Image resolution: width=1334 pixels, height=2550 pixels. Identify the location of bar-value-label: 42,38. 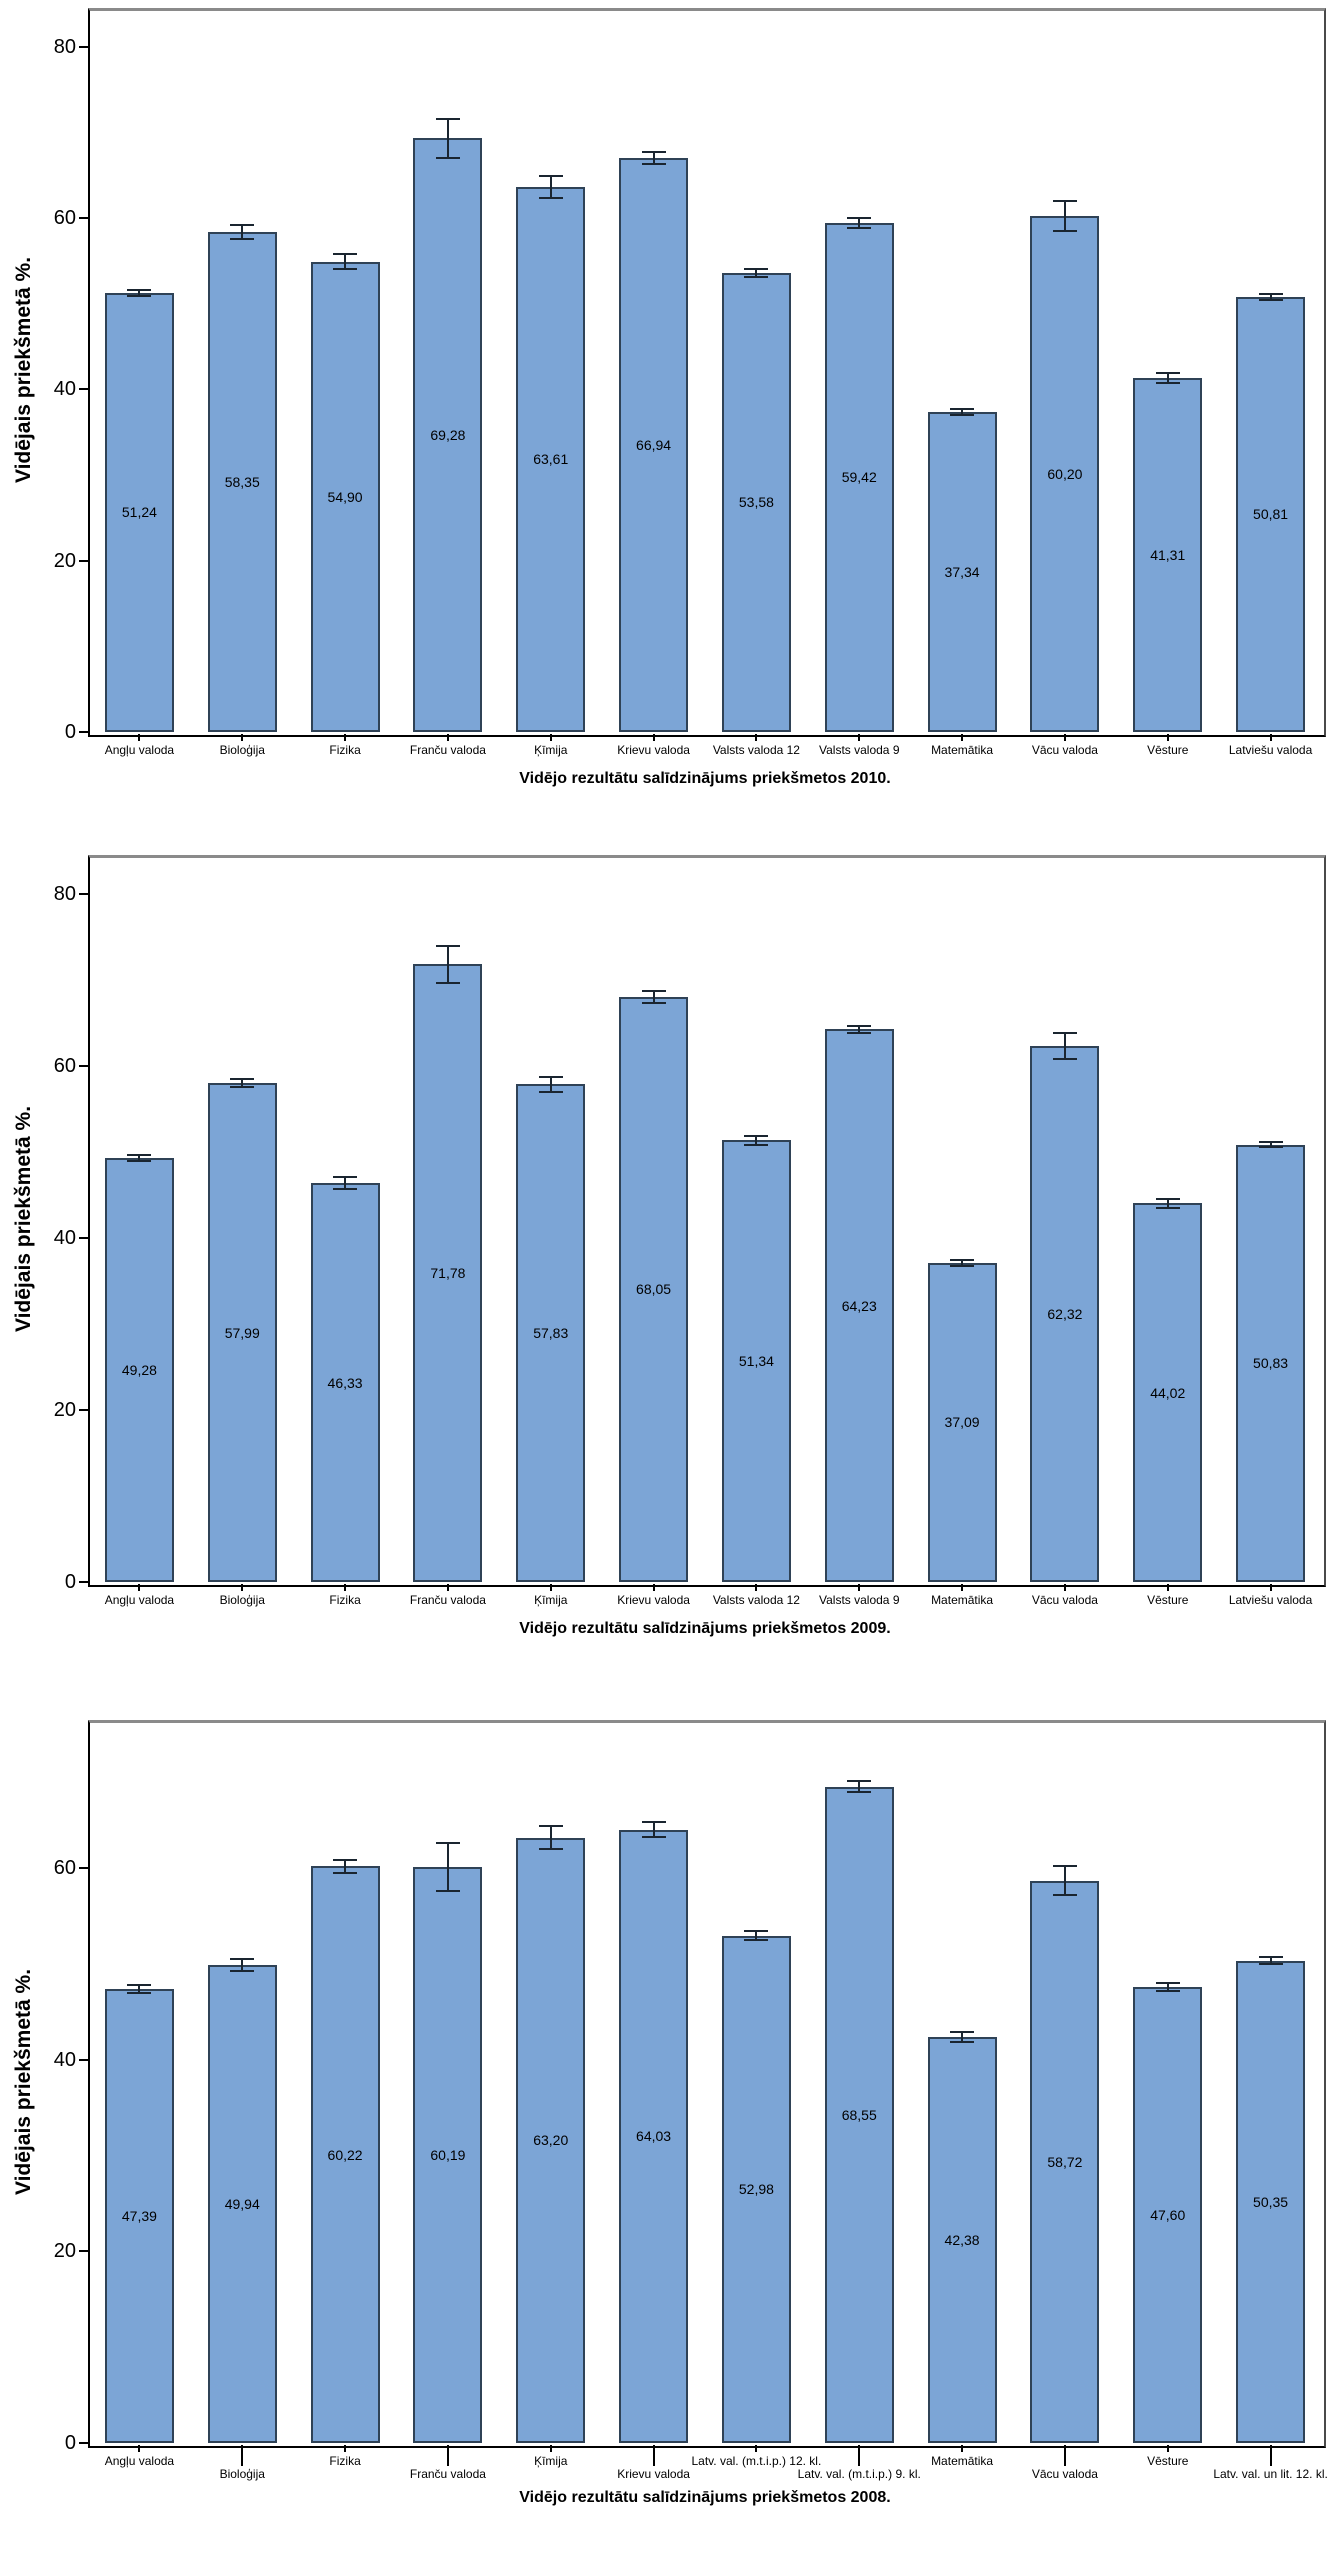
(962, 2240).